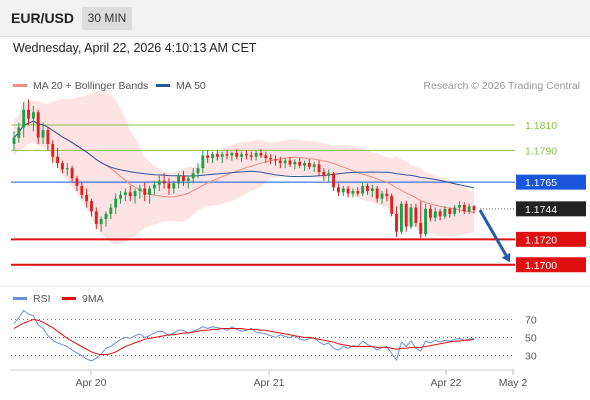 The width and height of the screenshot is (590, 400). Describe the element at coordinates (541, 266) in the screenshot. I see `level-label: 1.1700` at that location.